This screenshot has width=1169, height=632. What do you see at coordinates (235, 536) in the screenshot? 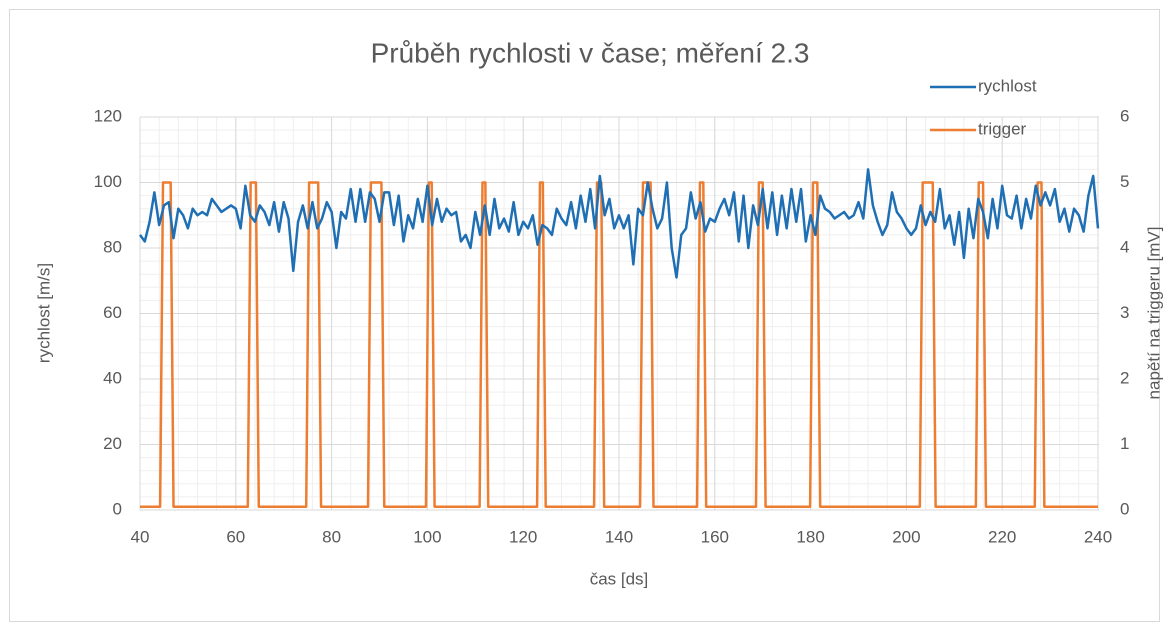
I see `x-tick-label: 60` at bounding box center [235, 536].